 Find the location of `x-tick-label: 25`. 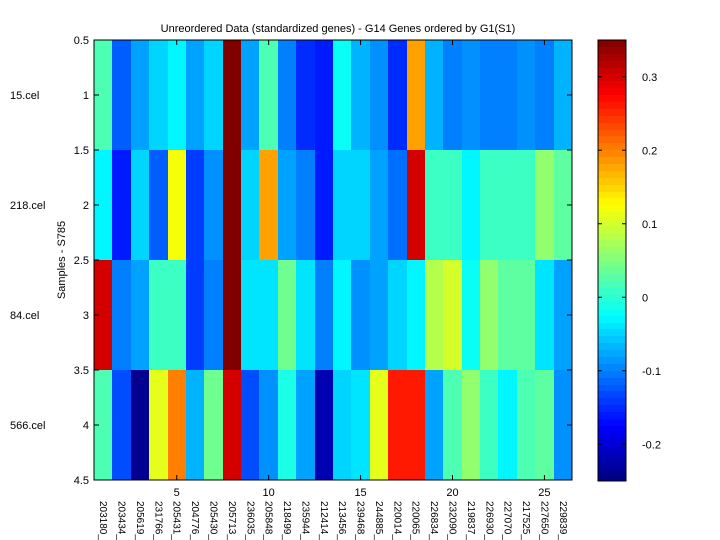

x-tick-label: 25 is located at coordinates (544, 493).